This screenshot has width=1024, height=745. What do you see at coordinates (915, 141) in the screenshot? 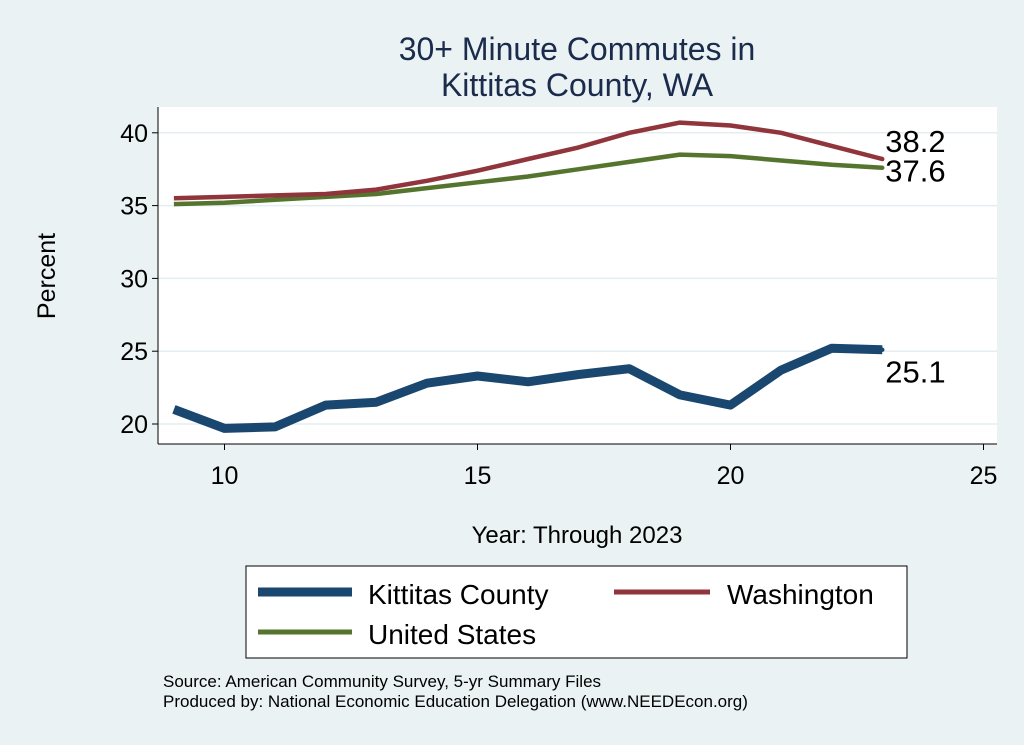
I see `end-label-washington: 38.2` at bounding box center [915, 141].